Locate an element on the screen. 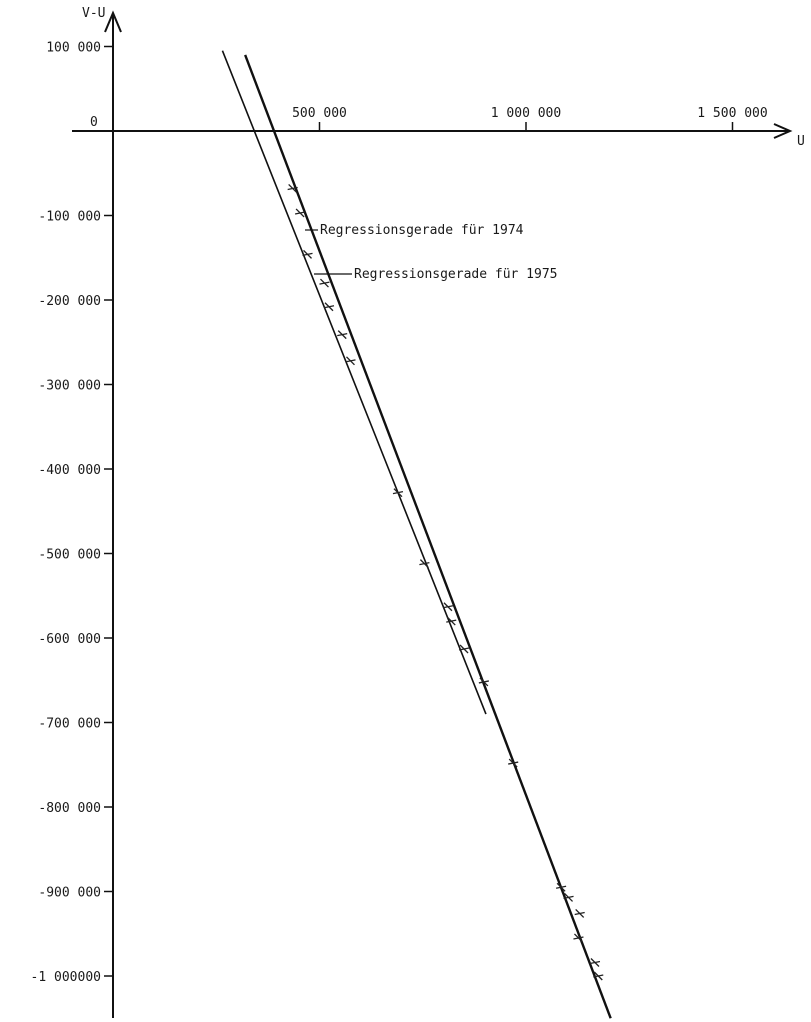 This screenshot has height=1022, width=811. y-tick-label: -600 000 is located at coordinates (69, 639).